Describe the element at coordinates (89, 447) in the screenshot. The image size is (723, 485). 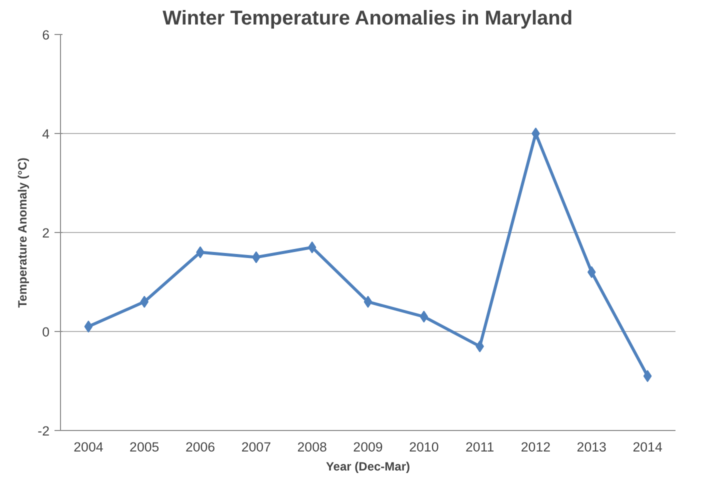
I see `x-tick-label: 2004` at that location.